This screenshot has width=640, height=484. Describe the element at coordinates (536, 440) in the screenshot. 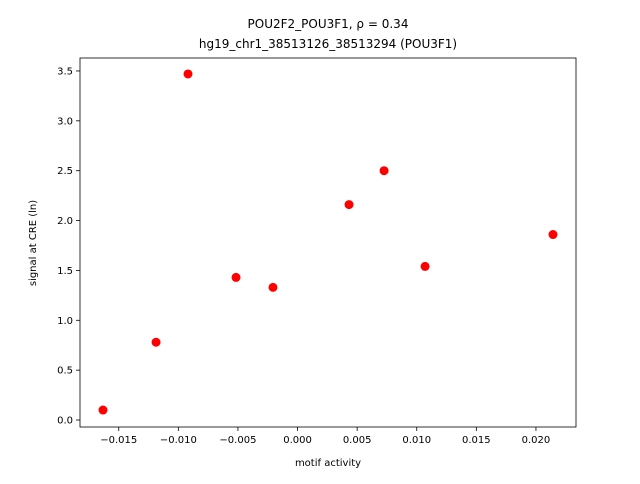

I see `x-tick-label: 0.020` at that location.